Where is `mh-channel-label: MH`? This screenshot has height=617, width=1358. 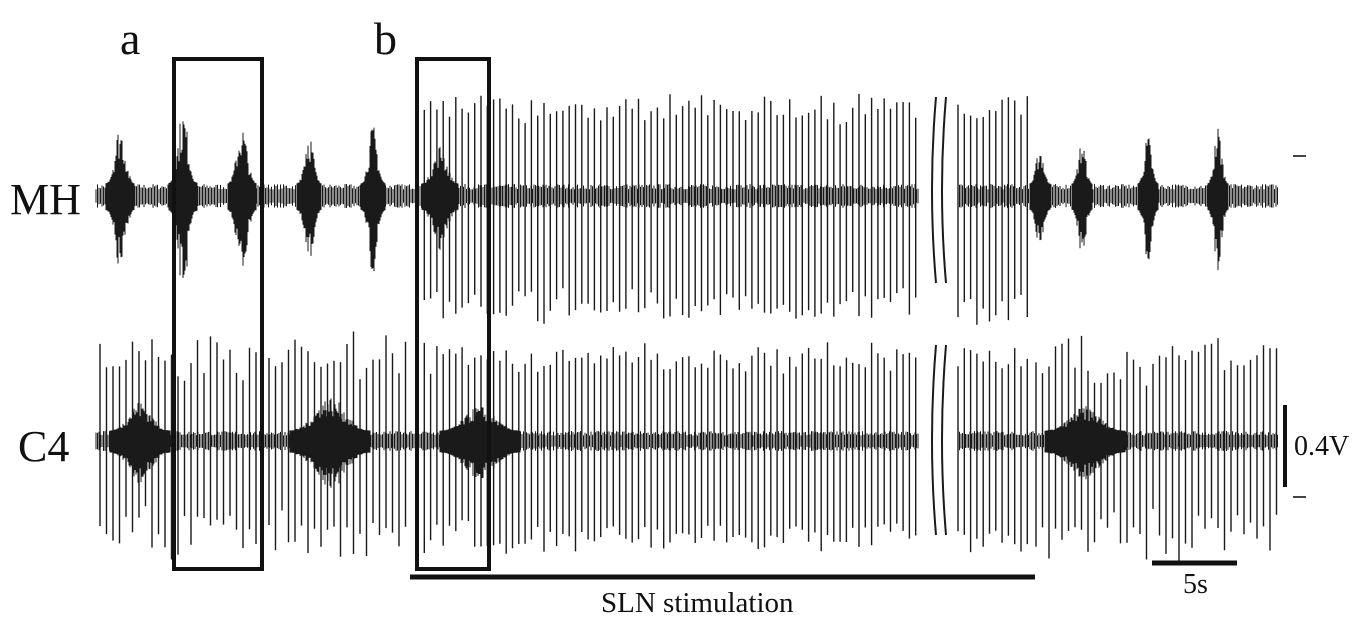
mh-channel-label: MH is located at coordinates (45, 199).